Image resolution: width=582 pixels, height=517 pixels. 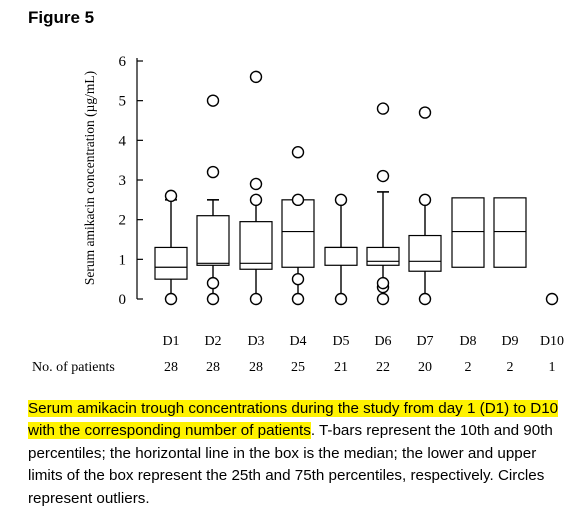 What do you see at coordinates (123, 260) in the screenshot?
I see `y-tick-label: 1` at bounding box center [123, 260].